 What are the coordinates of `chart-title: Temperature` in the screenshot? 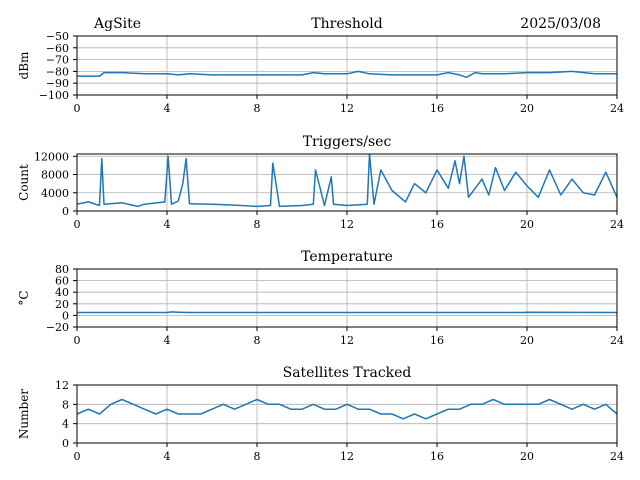 It's located at (347, 257).